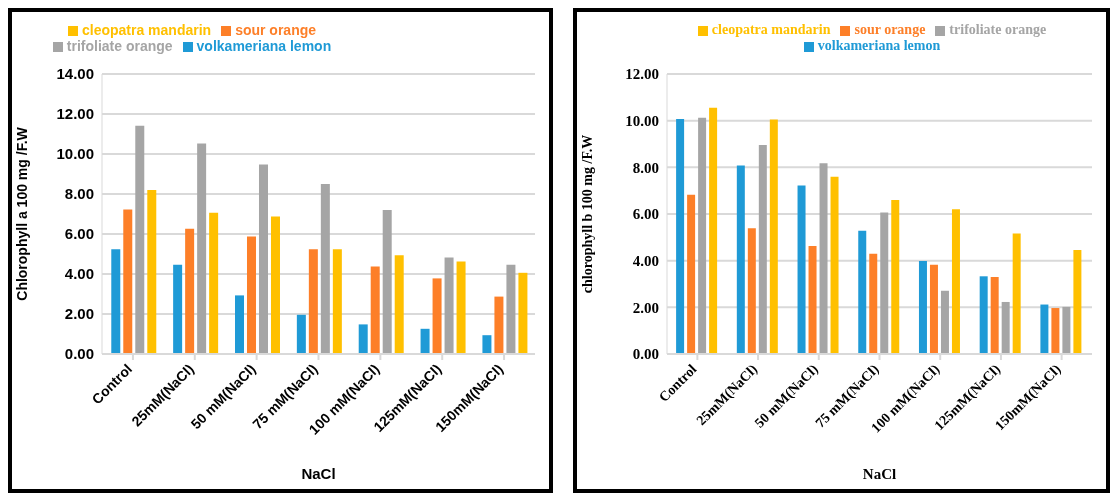 This screenshot has height=501, width=1115. Describe the element at coordinates (21, 213) in the screenshot. I see `y-axis-title: Chlorophyll a 100 mg /F.W` at that location.